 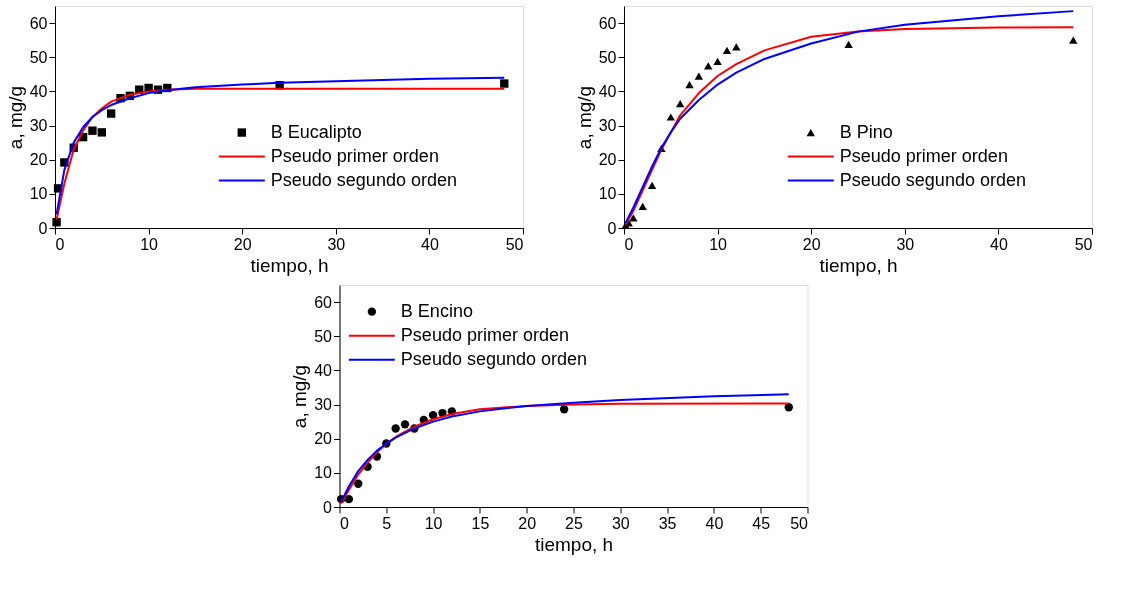 What do you see at coordinates (387, 523) in the screenshot?
I see `x-tick-label: 5` at bounding box center [387, 523].